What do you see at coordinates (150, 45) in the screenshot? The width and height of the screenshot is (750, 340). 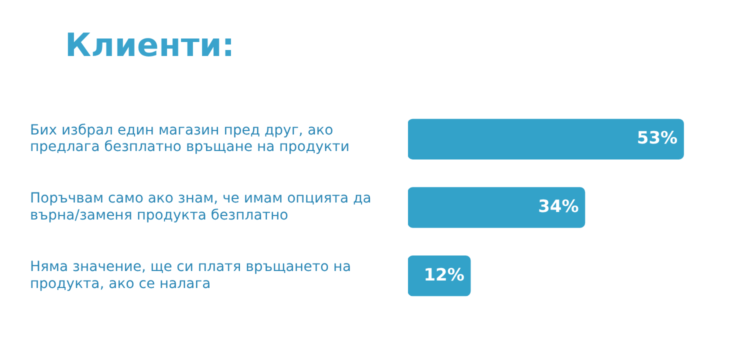 I see `text: Клиенти:` at bounding box center [150, 45].